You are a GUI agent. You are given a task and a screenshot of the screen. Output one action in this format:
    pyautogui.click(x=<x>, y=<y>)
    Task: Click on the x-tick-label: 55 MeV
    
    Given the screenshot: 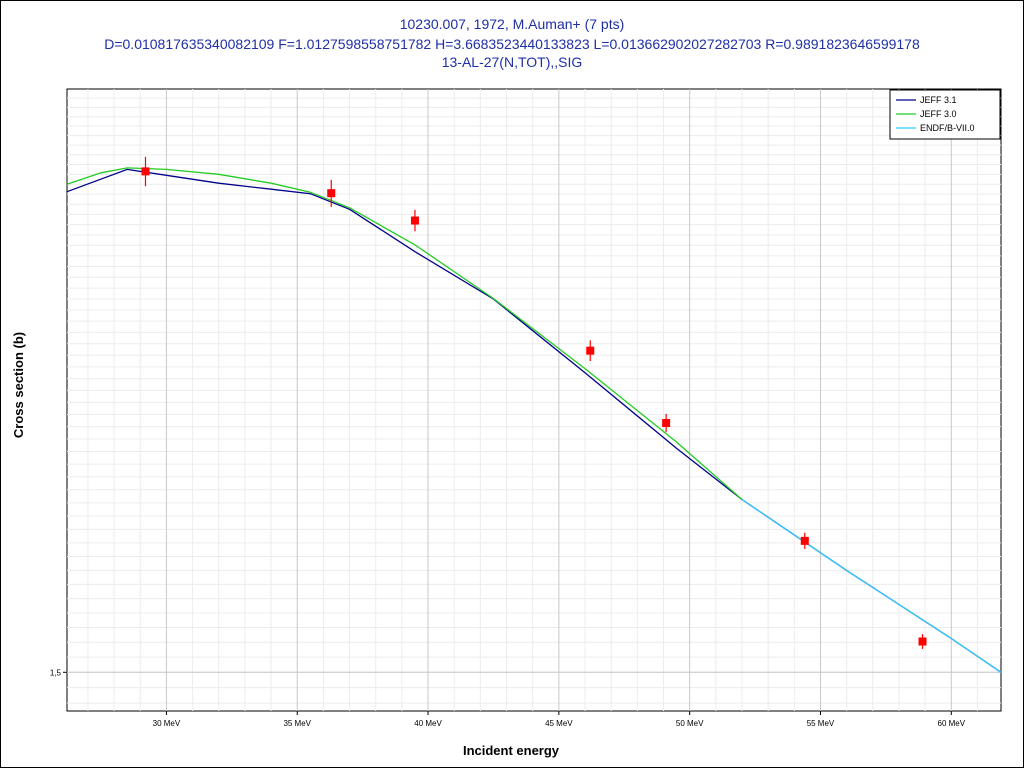 What is the action you would take?
    pyautogui.click(x=821, y=723)
    